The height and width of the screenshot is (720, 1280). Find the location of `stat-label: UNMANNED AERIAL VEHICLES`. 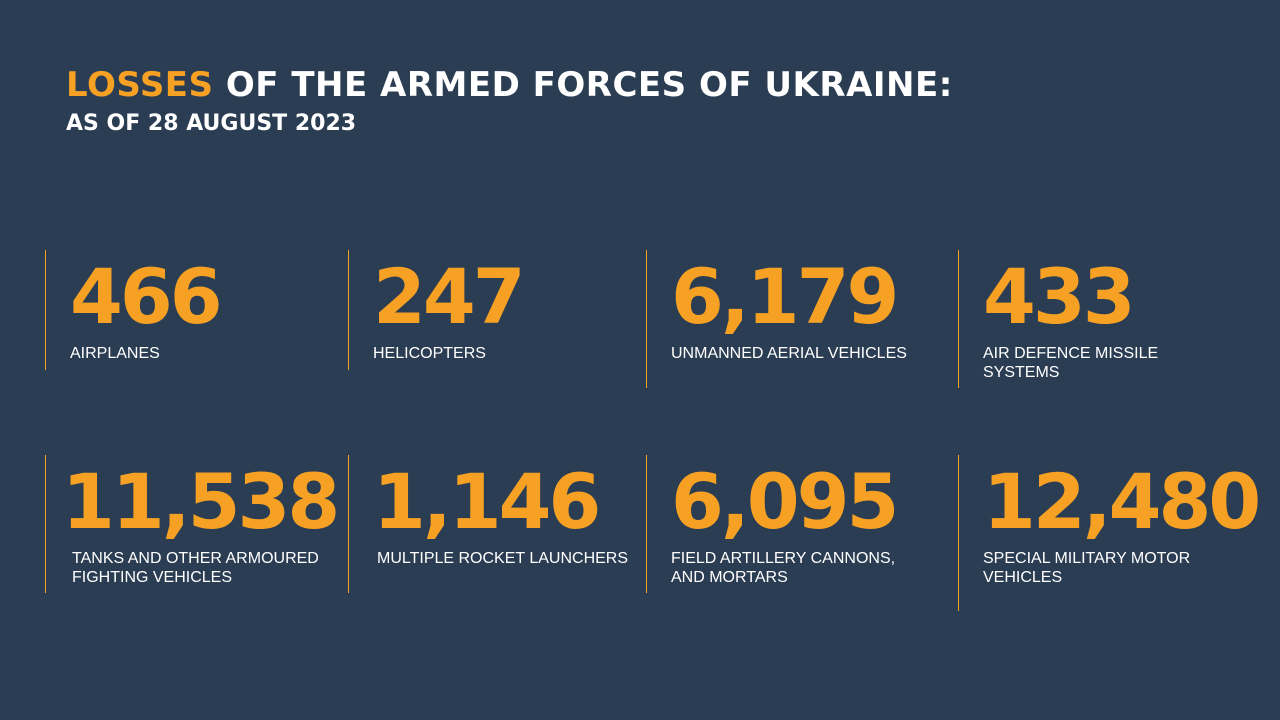

stat-label: UNMANNED AERIAL VEHICLES is located at coordinates (789, 353).